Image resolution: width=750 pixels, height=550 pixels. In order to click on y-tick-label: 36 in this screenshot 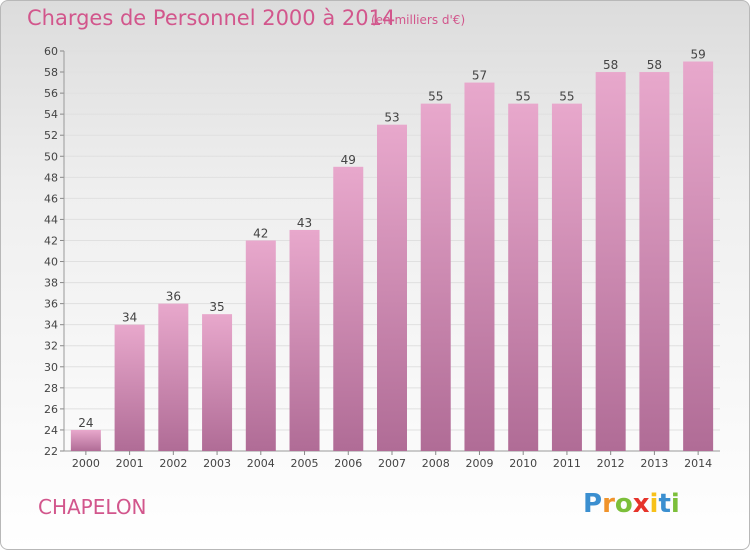, I will do `click(51, 304)`.